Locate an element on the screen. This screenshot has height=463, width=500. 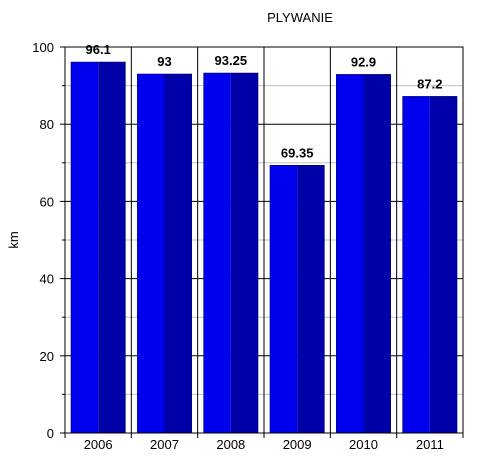
bar-2009-side is located at coordinates (311, 299).